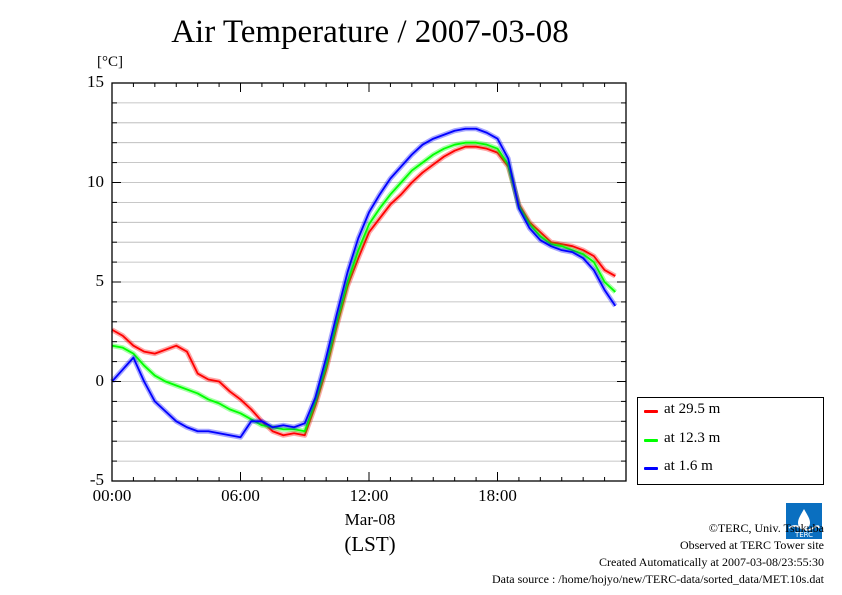  Describe the element at coordinates (731, 411) in the screenshot. I see `legend-item: at 29.5 m` at that location.